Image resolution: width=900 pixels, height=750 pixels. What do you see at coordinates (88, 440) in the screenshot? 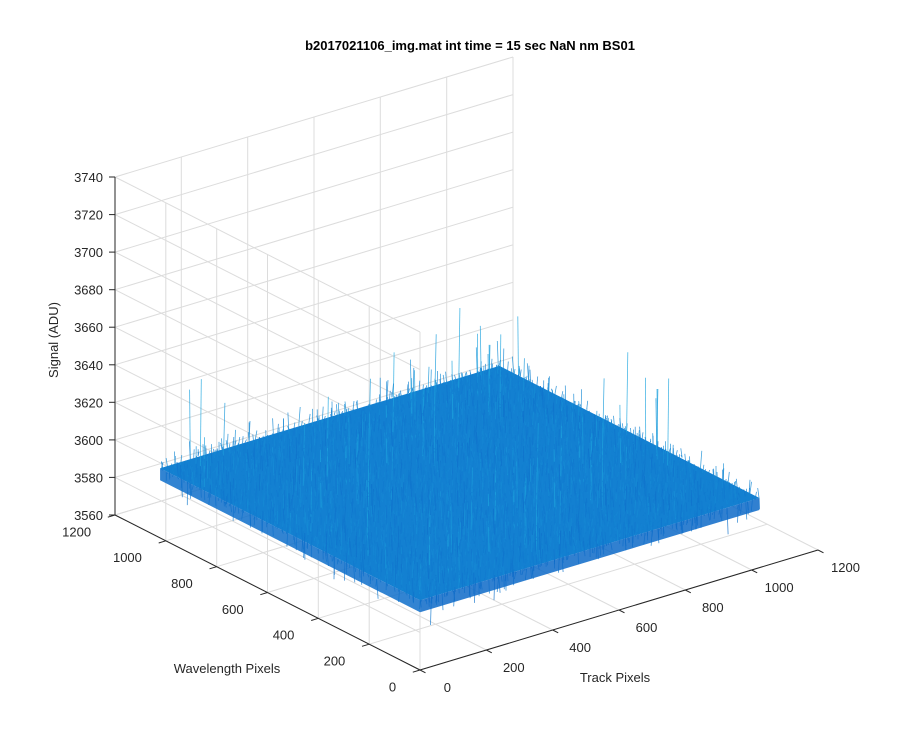
I see `z-tick-label: 3600` at bounding box center [88, 440].